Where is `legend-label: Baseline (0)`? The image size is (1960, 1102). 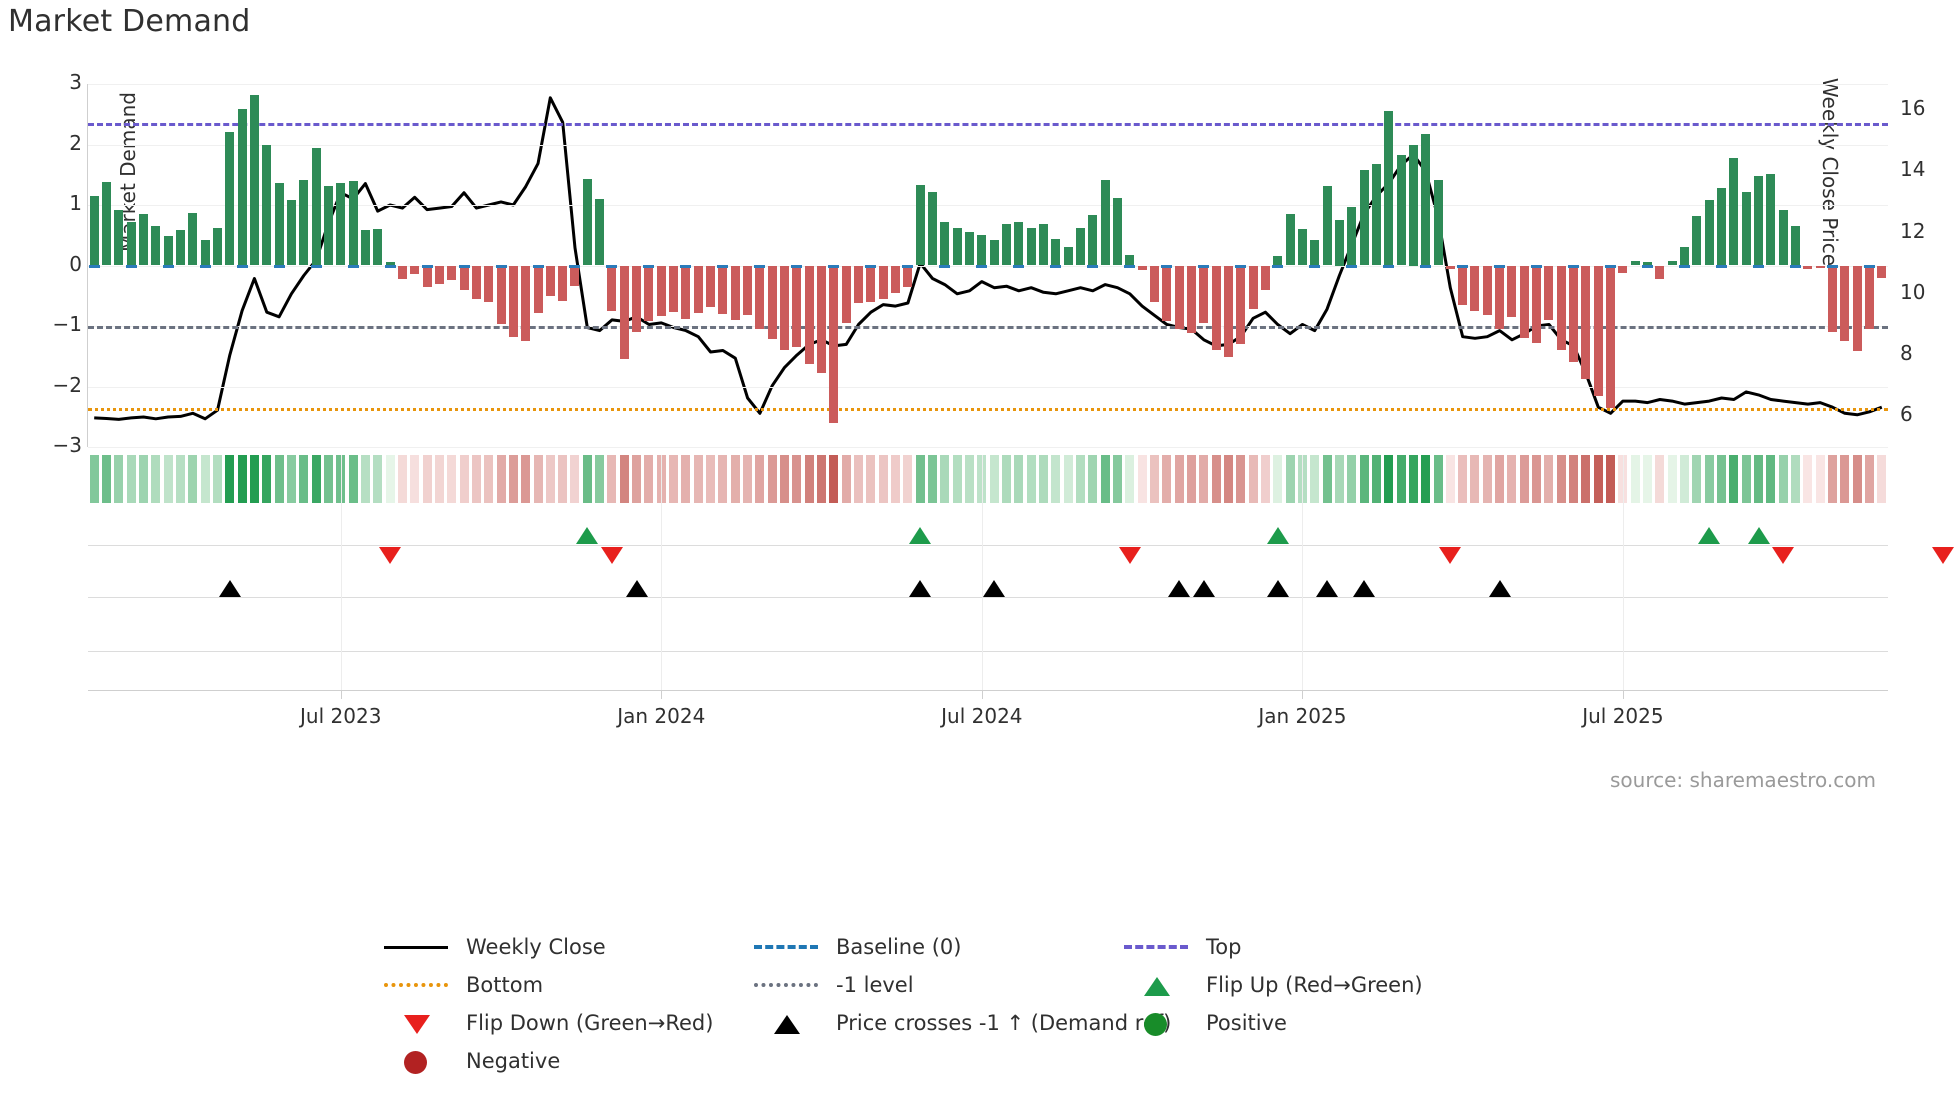
legend-label: Baseline (0) is located at coordinates (899, 947).